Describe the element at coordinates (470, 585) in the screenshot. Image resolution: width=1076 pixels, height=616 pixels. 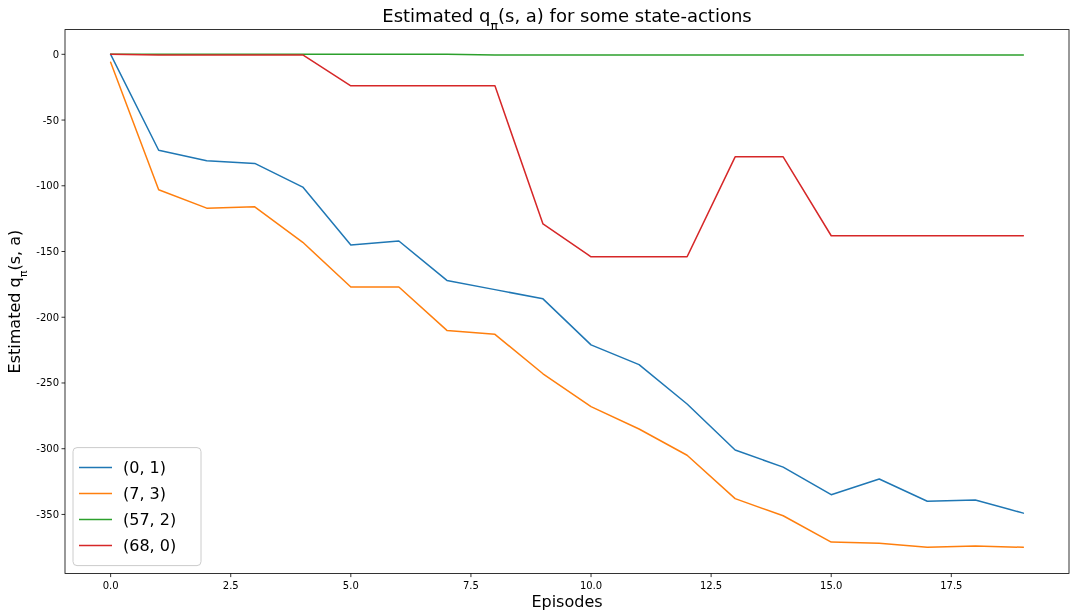
I see `x-tick-label: 7.5` at that location.